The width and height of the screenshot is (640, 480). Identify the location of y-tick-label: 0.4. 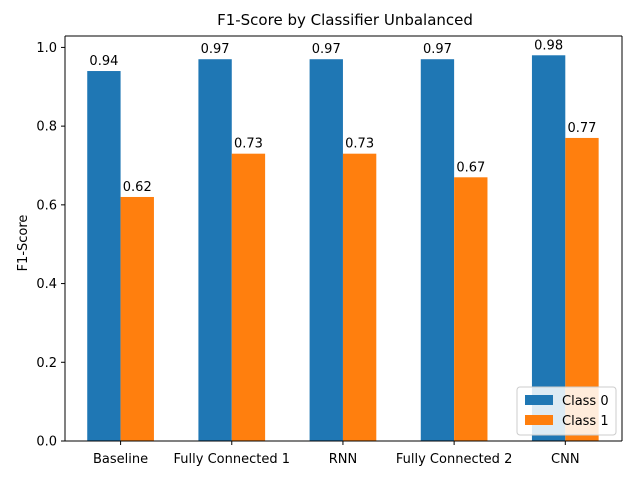
(46, 284).